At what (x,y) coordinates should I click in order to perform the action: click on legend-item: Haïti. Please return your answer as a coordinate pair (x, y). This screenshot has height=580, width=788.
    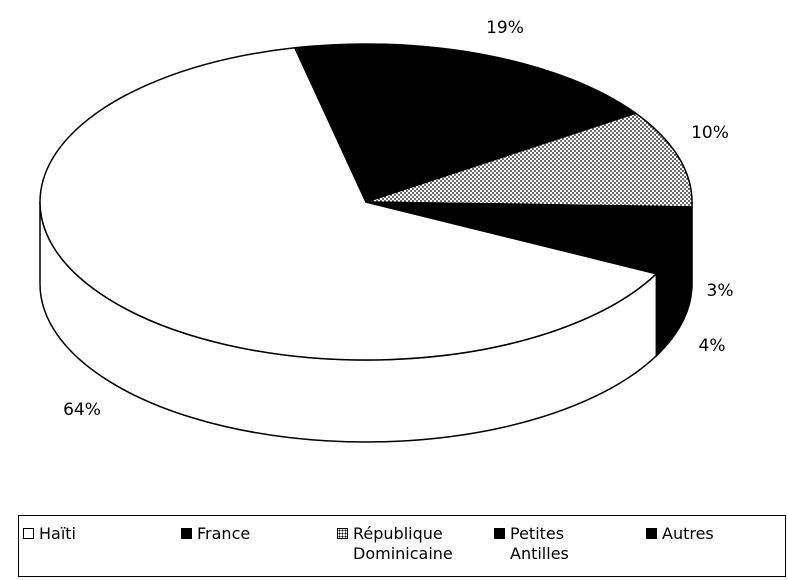
    Looking at the image, I should click on (98, 534).